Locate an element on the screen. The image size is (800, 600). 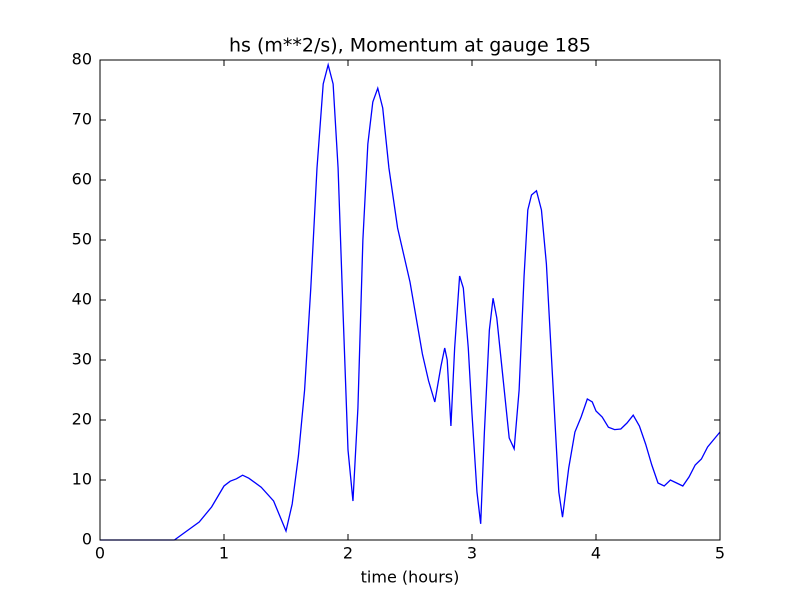
y-tick-label: 30 is located at coordinates (82, 359).